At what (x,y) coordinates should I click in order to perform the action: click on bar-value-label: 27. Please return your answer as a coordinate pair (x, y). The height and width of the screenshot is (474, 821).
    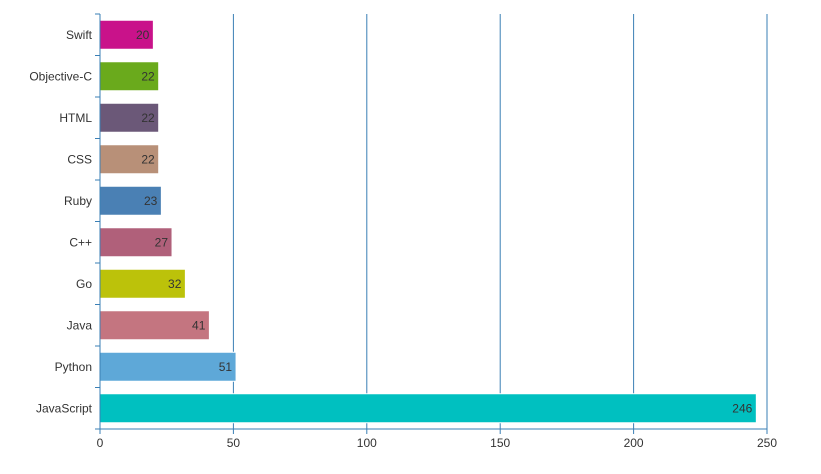
    Looking at the image, I should click on (162, 242).